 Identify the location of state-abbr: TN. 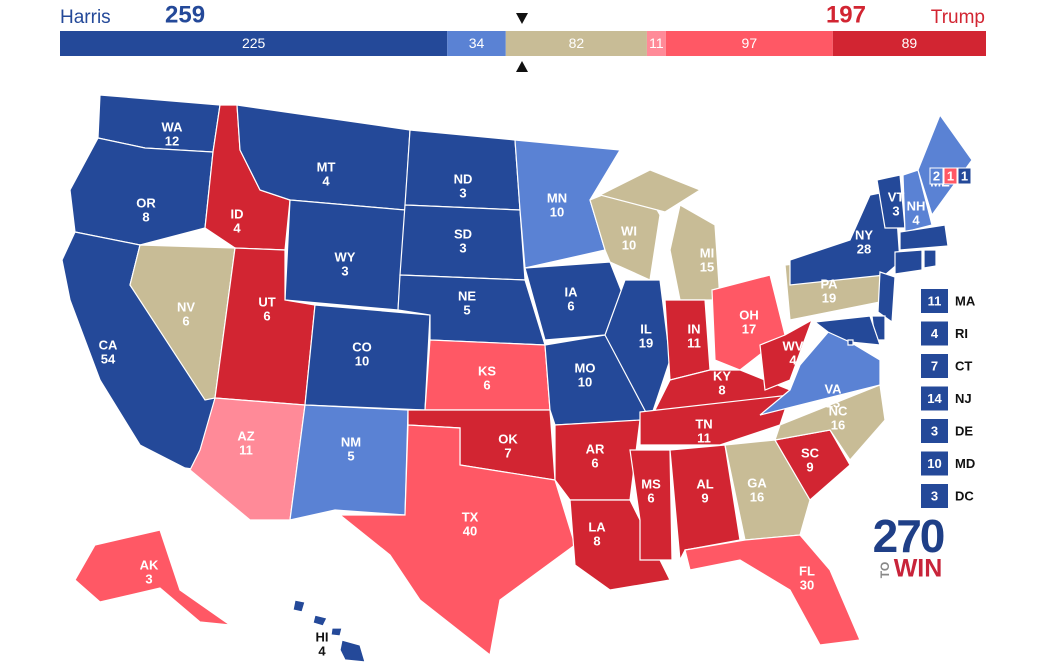
(703, 423).